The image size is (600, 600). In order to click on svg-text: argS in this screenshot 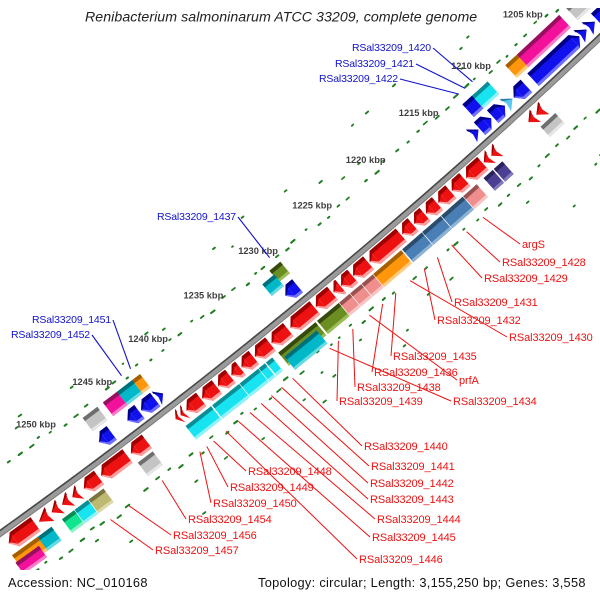, I will do `click(533, 245)`.